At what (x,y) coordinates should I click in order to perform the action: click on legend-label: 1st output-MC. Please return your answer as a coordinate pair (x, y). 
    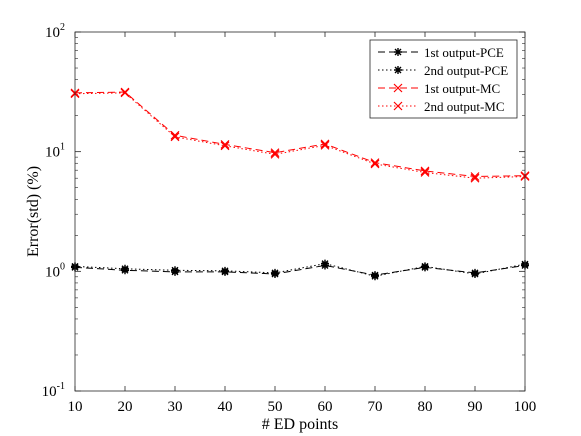
    Looking at the image, I should click on (462, 88).